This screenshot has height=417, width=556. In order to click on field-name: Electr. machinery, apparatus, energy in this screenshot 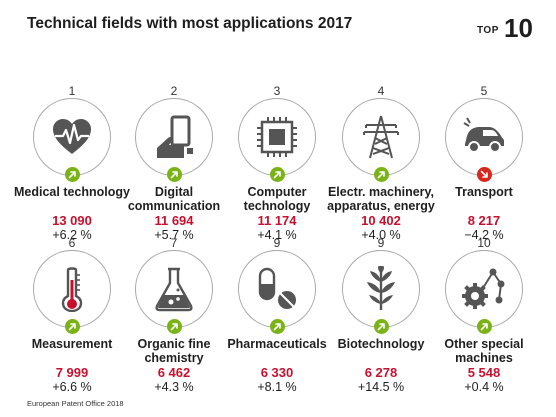, I will do `click(381, 199)`.